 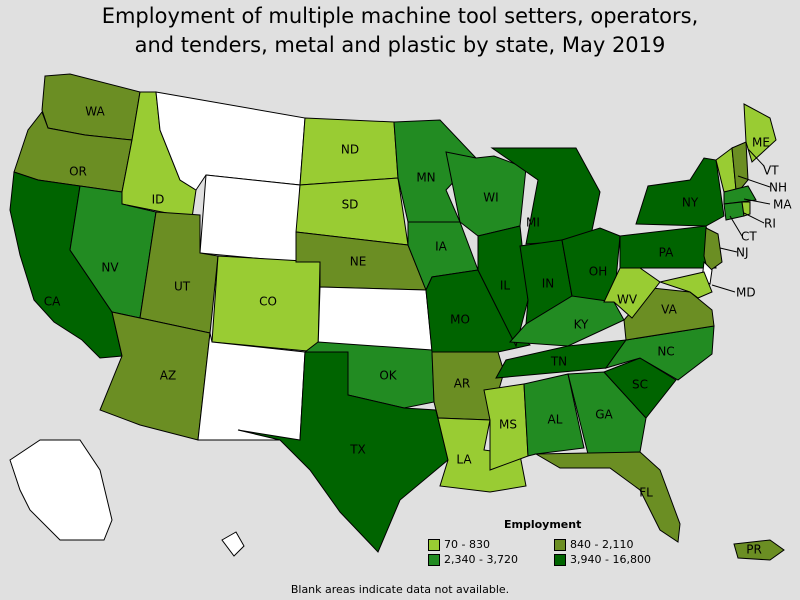 I want to click on state-label-ms: MS, so click(x=508, y=425).